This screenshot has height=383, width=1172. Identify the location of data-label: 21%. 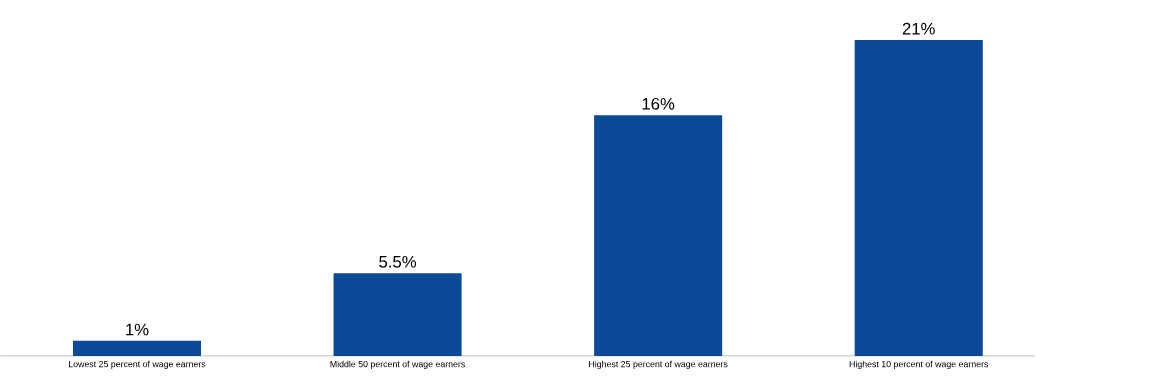
(918, 28).